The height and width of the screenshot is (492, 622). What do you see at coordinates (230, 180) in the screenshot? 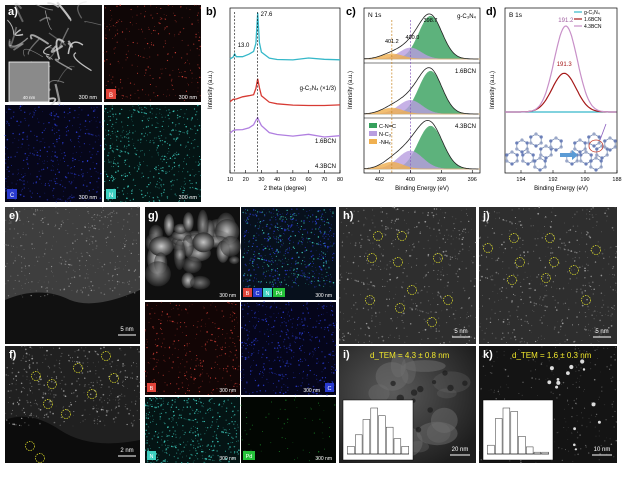
I see `x-tick-label: 10` at bounding box center [230, 180].